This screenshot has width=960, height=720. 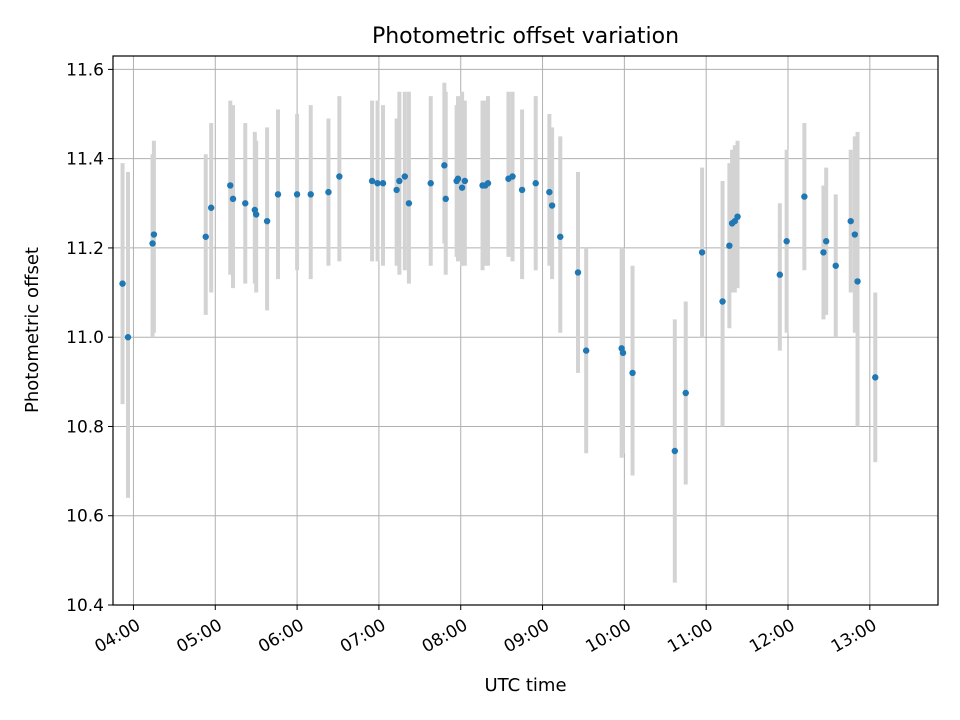 What do you see at coordinates (85, 249) in the screenshot?
I see `y-tick-label: 11.2` at bounding box center [85, 249].